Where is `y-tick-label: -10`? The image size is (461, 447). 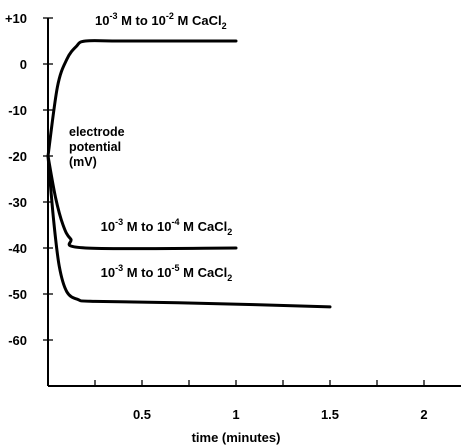 y-tick-label: -10 is located at coordinates (17, 110).